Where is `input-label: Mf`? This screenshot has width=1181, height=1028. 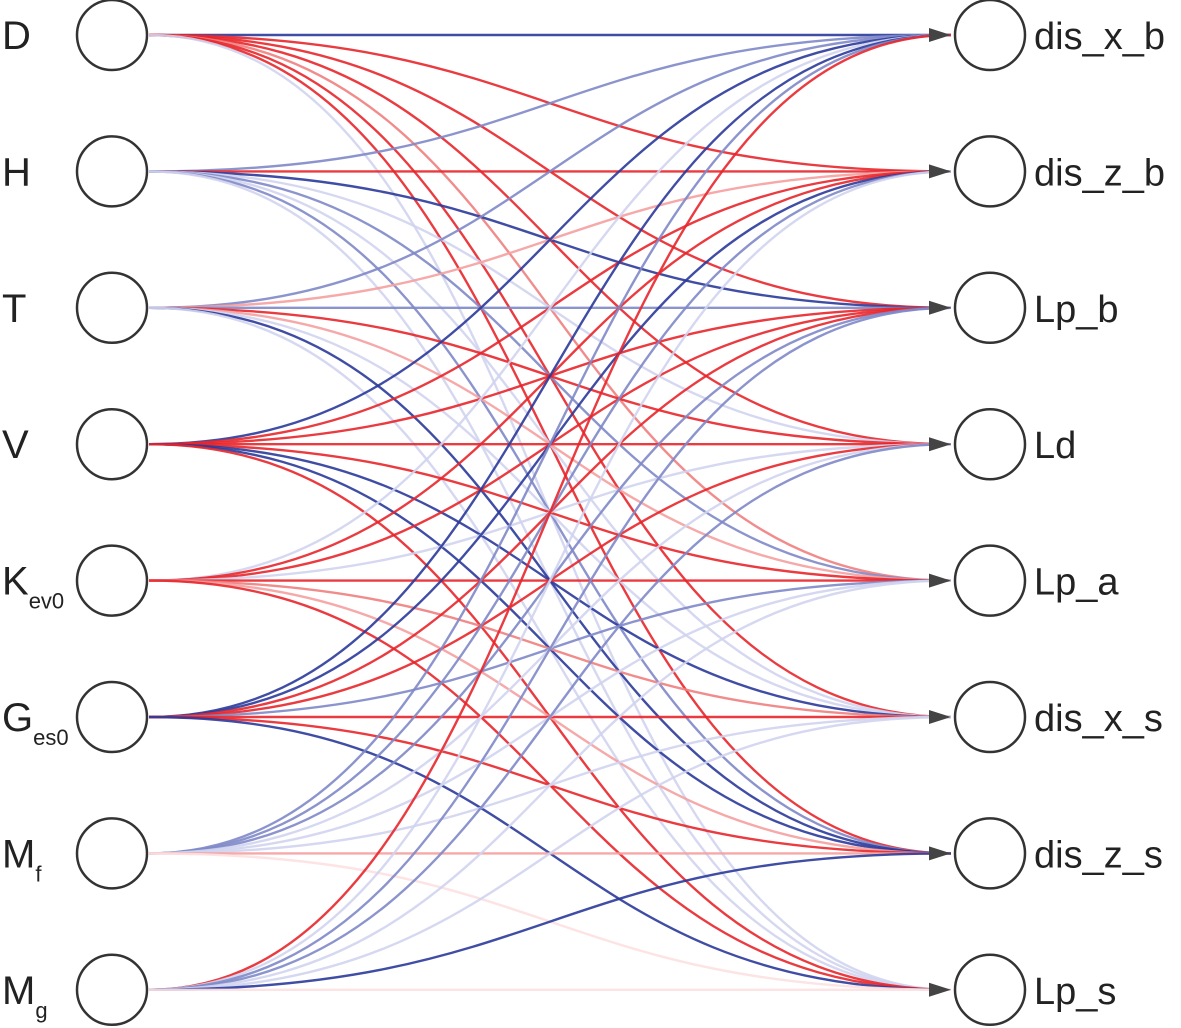
input-label: Mf is located at coordinates (22, 859).